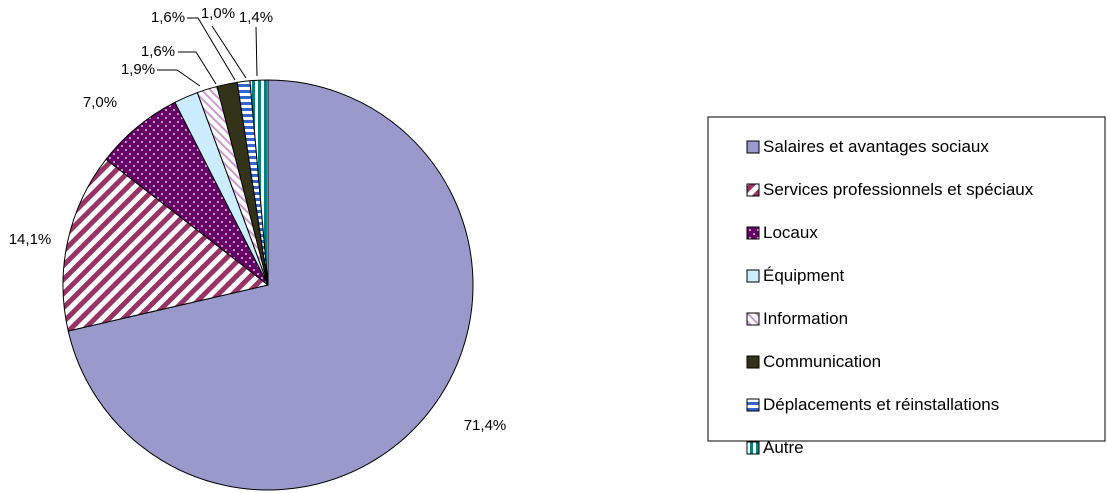 This screenshot has height=493, width=1107. What do you see at coordinates (197, 68) in the screenshot?
I see `leader-line-information` at bounding box center [197, 68].